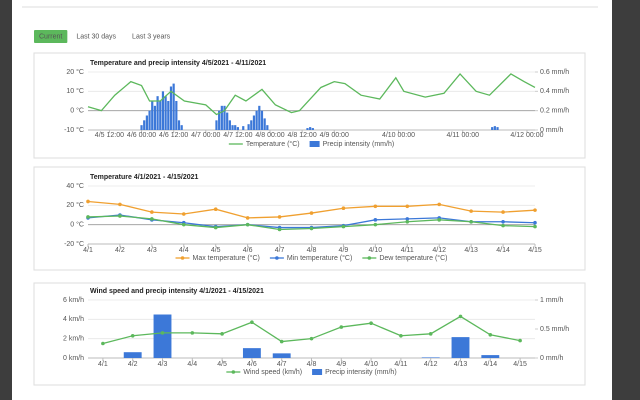 This screenshot has height=400, width=640. I want to click on y-tick-label: 0 °C, so click(77, 111).